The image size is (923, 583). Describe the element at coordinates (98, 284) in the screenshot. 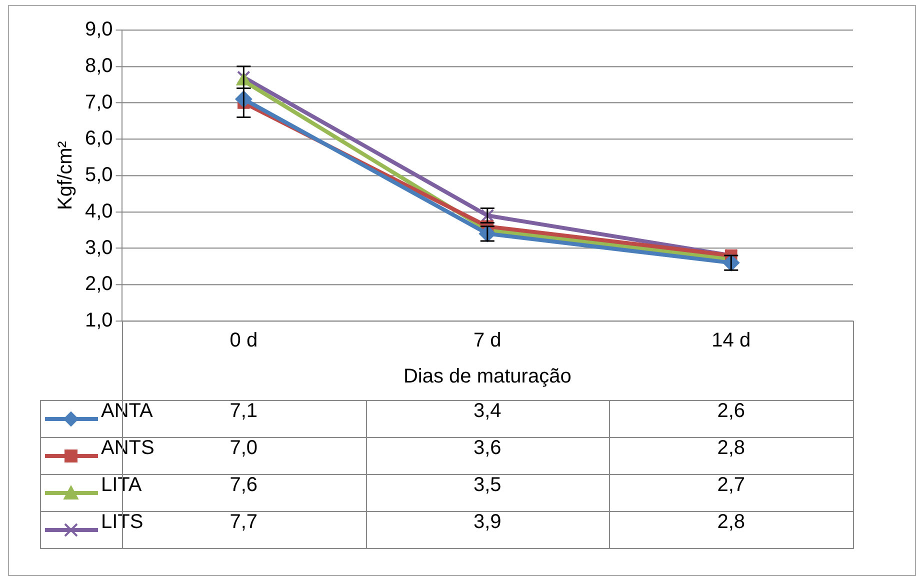

I see `y-tick-label: 2,0` at that location.